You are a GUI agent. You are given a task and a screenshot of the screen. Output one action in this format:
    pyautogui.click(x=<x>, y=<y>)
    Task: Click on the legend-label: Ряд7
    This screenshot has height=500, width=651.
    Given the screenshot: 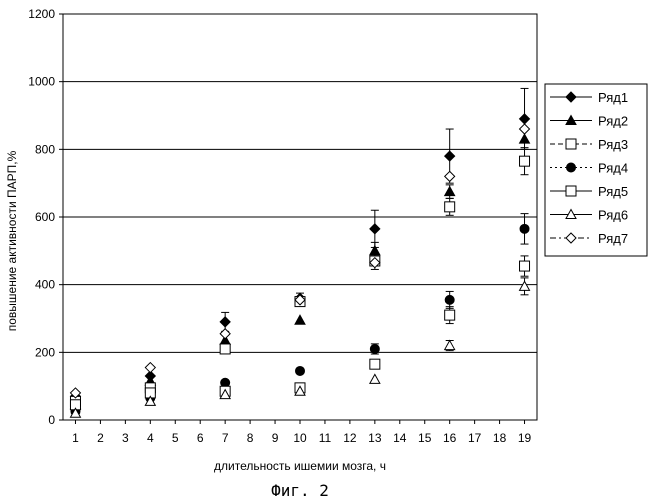 What is the action you would take?
    pyautogui.click(x=613, y=238)
    